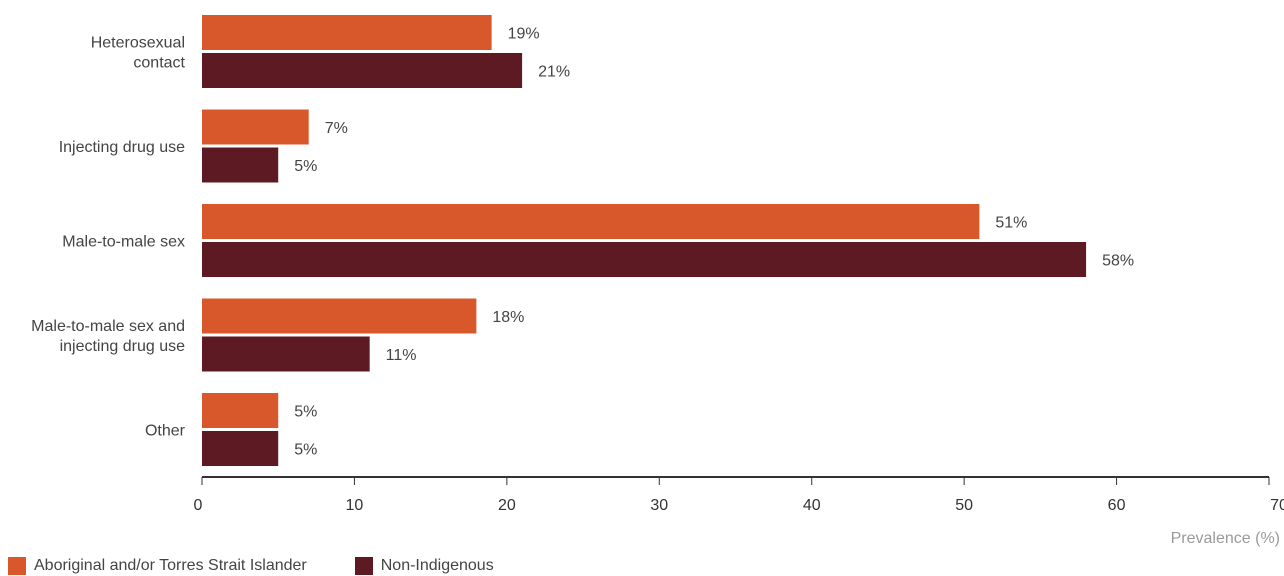 This screenshot has height=576, width=1284. What do you see at coordinates (138, 53) in the screenshot?
I see `category-label: Heterosexual contact` at bounding box center [138, 53].